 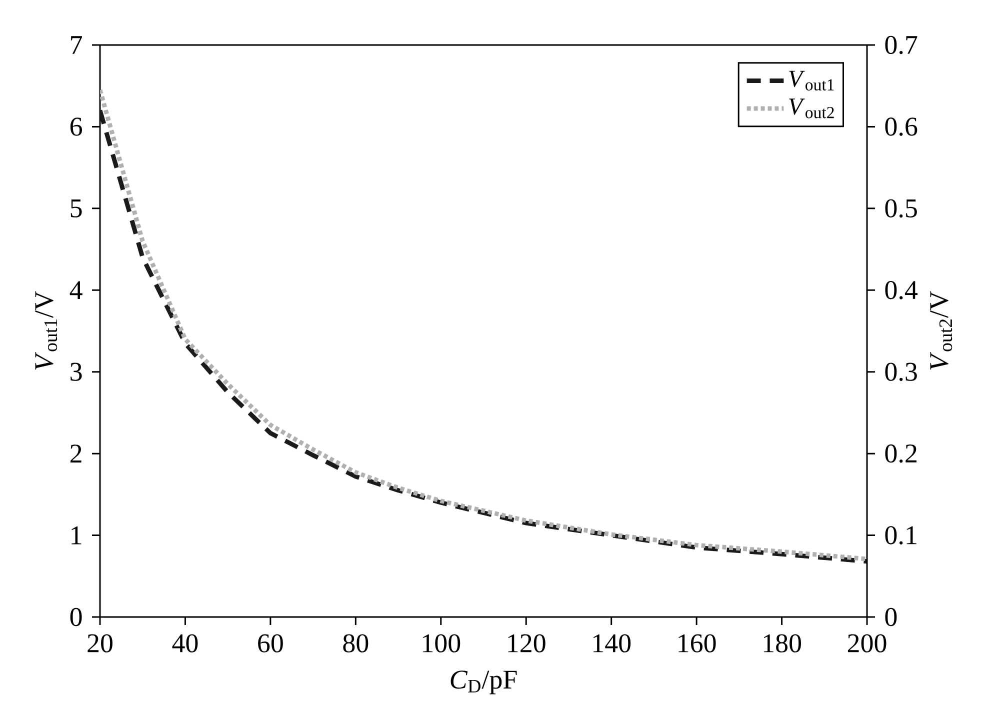 What do you see at coordinates (901, 208) in the screenshot?
I see `y2-tick-label: 0.5` at bounding box center [901, 208].